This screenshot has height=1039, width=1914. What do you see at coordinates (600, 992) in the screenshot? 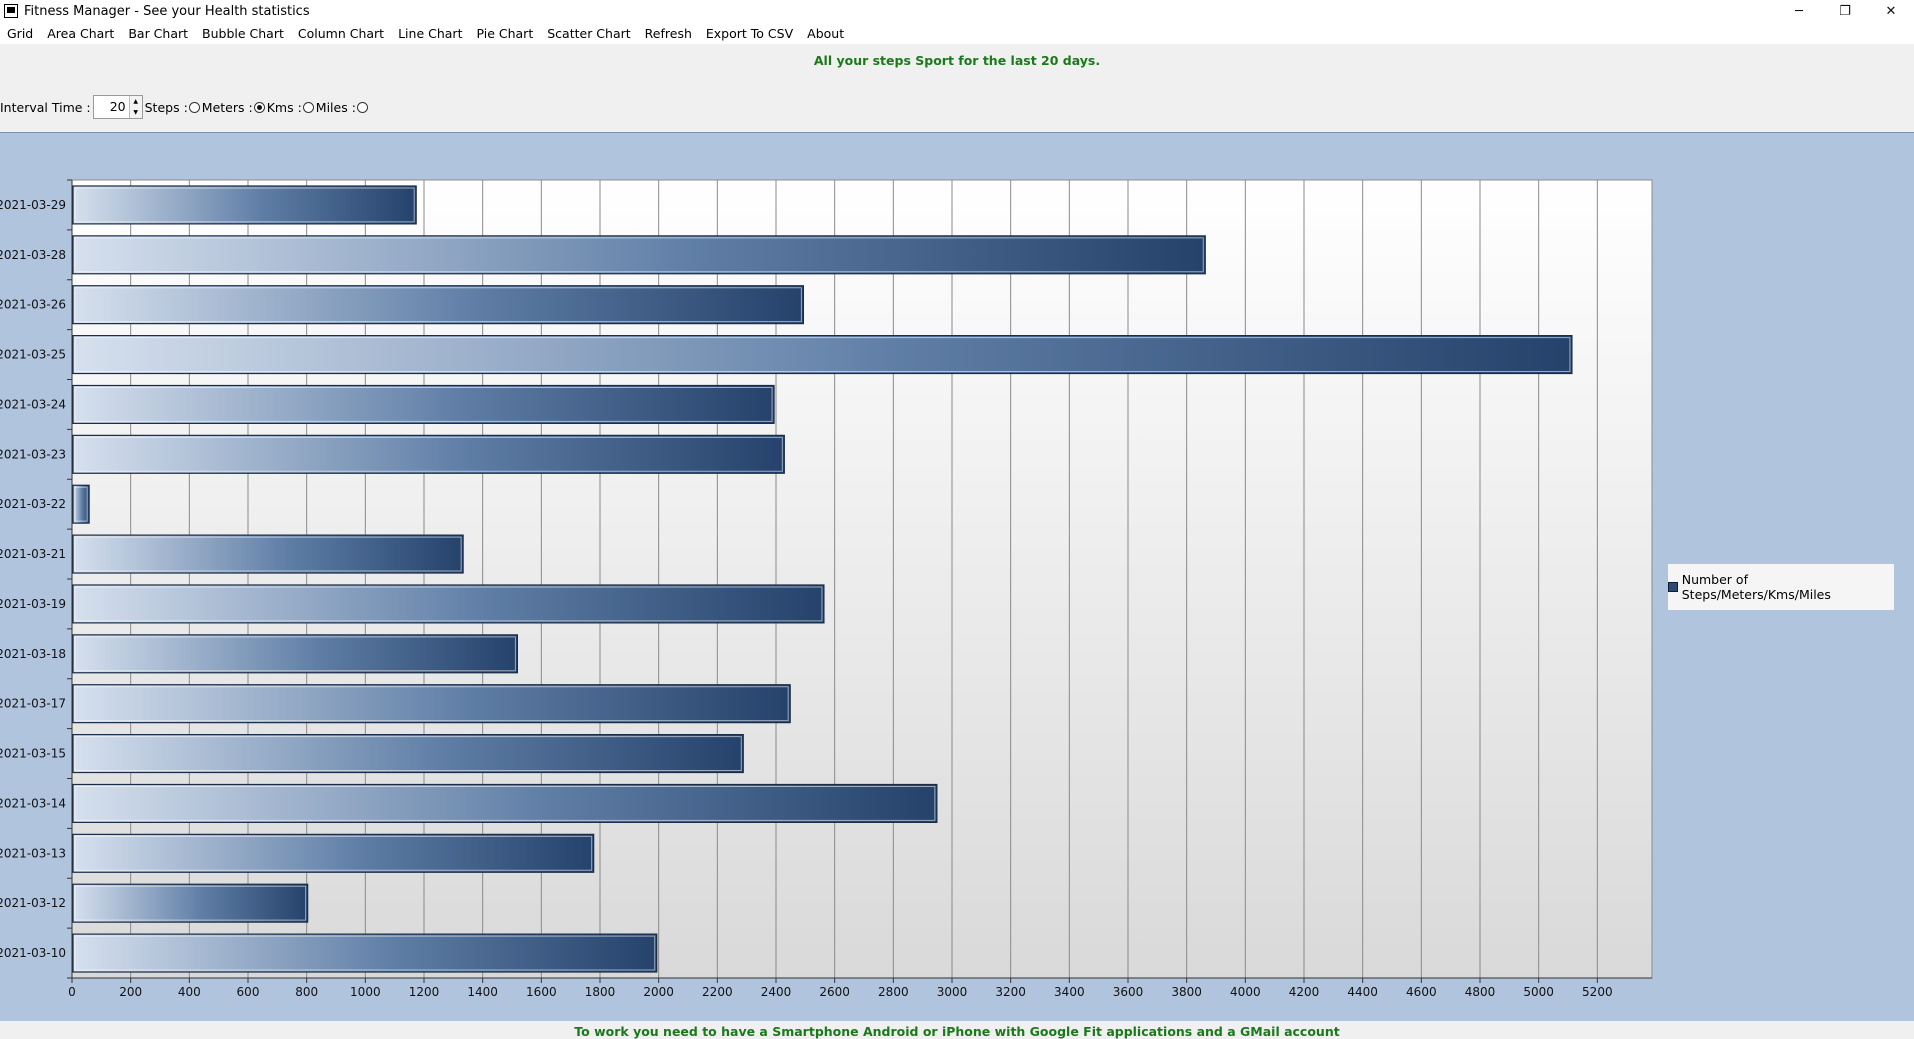
I see `x-tick-label: 1800` at bounding box center [600, 992].